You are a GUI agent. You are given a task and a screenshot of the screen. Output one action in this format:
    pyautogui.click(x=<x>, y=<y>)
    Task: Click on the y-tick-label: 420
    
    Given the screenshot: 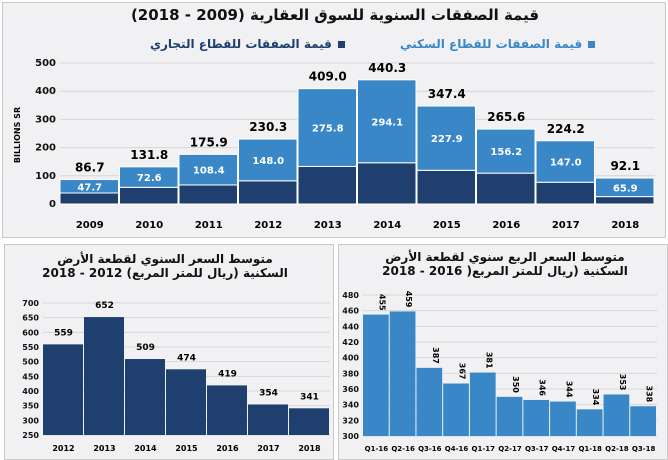 What is the action you would take?
    pyautogui.click(x=350, y=342)
    